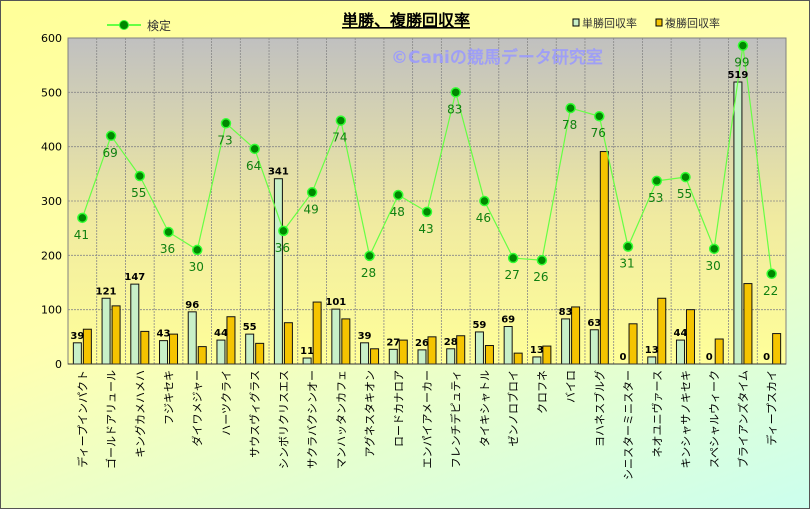  Describe the element at coordinates (398, 408) in the screenshot. I see `x-tick-label: ロードカナロア` at that location.